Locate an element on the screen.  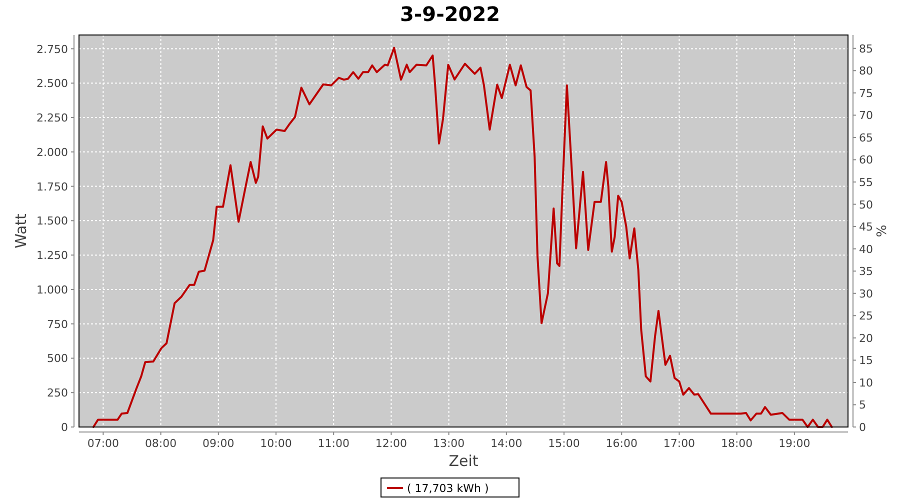
y-tick-label: 1.250 is located at coordinates (52, 255).